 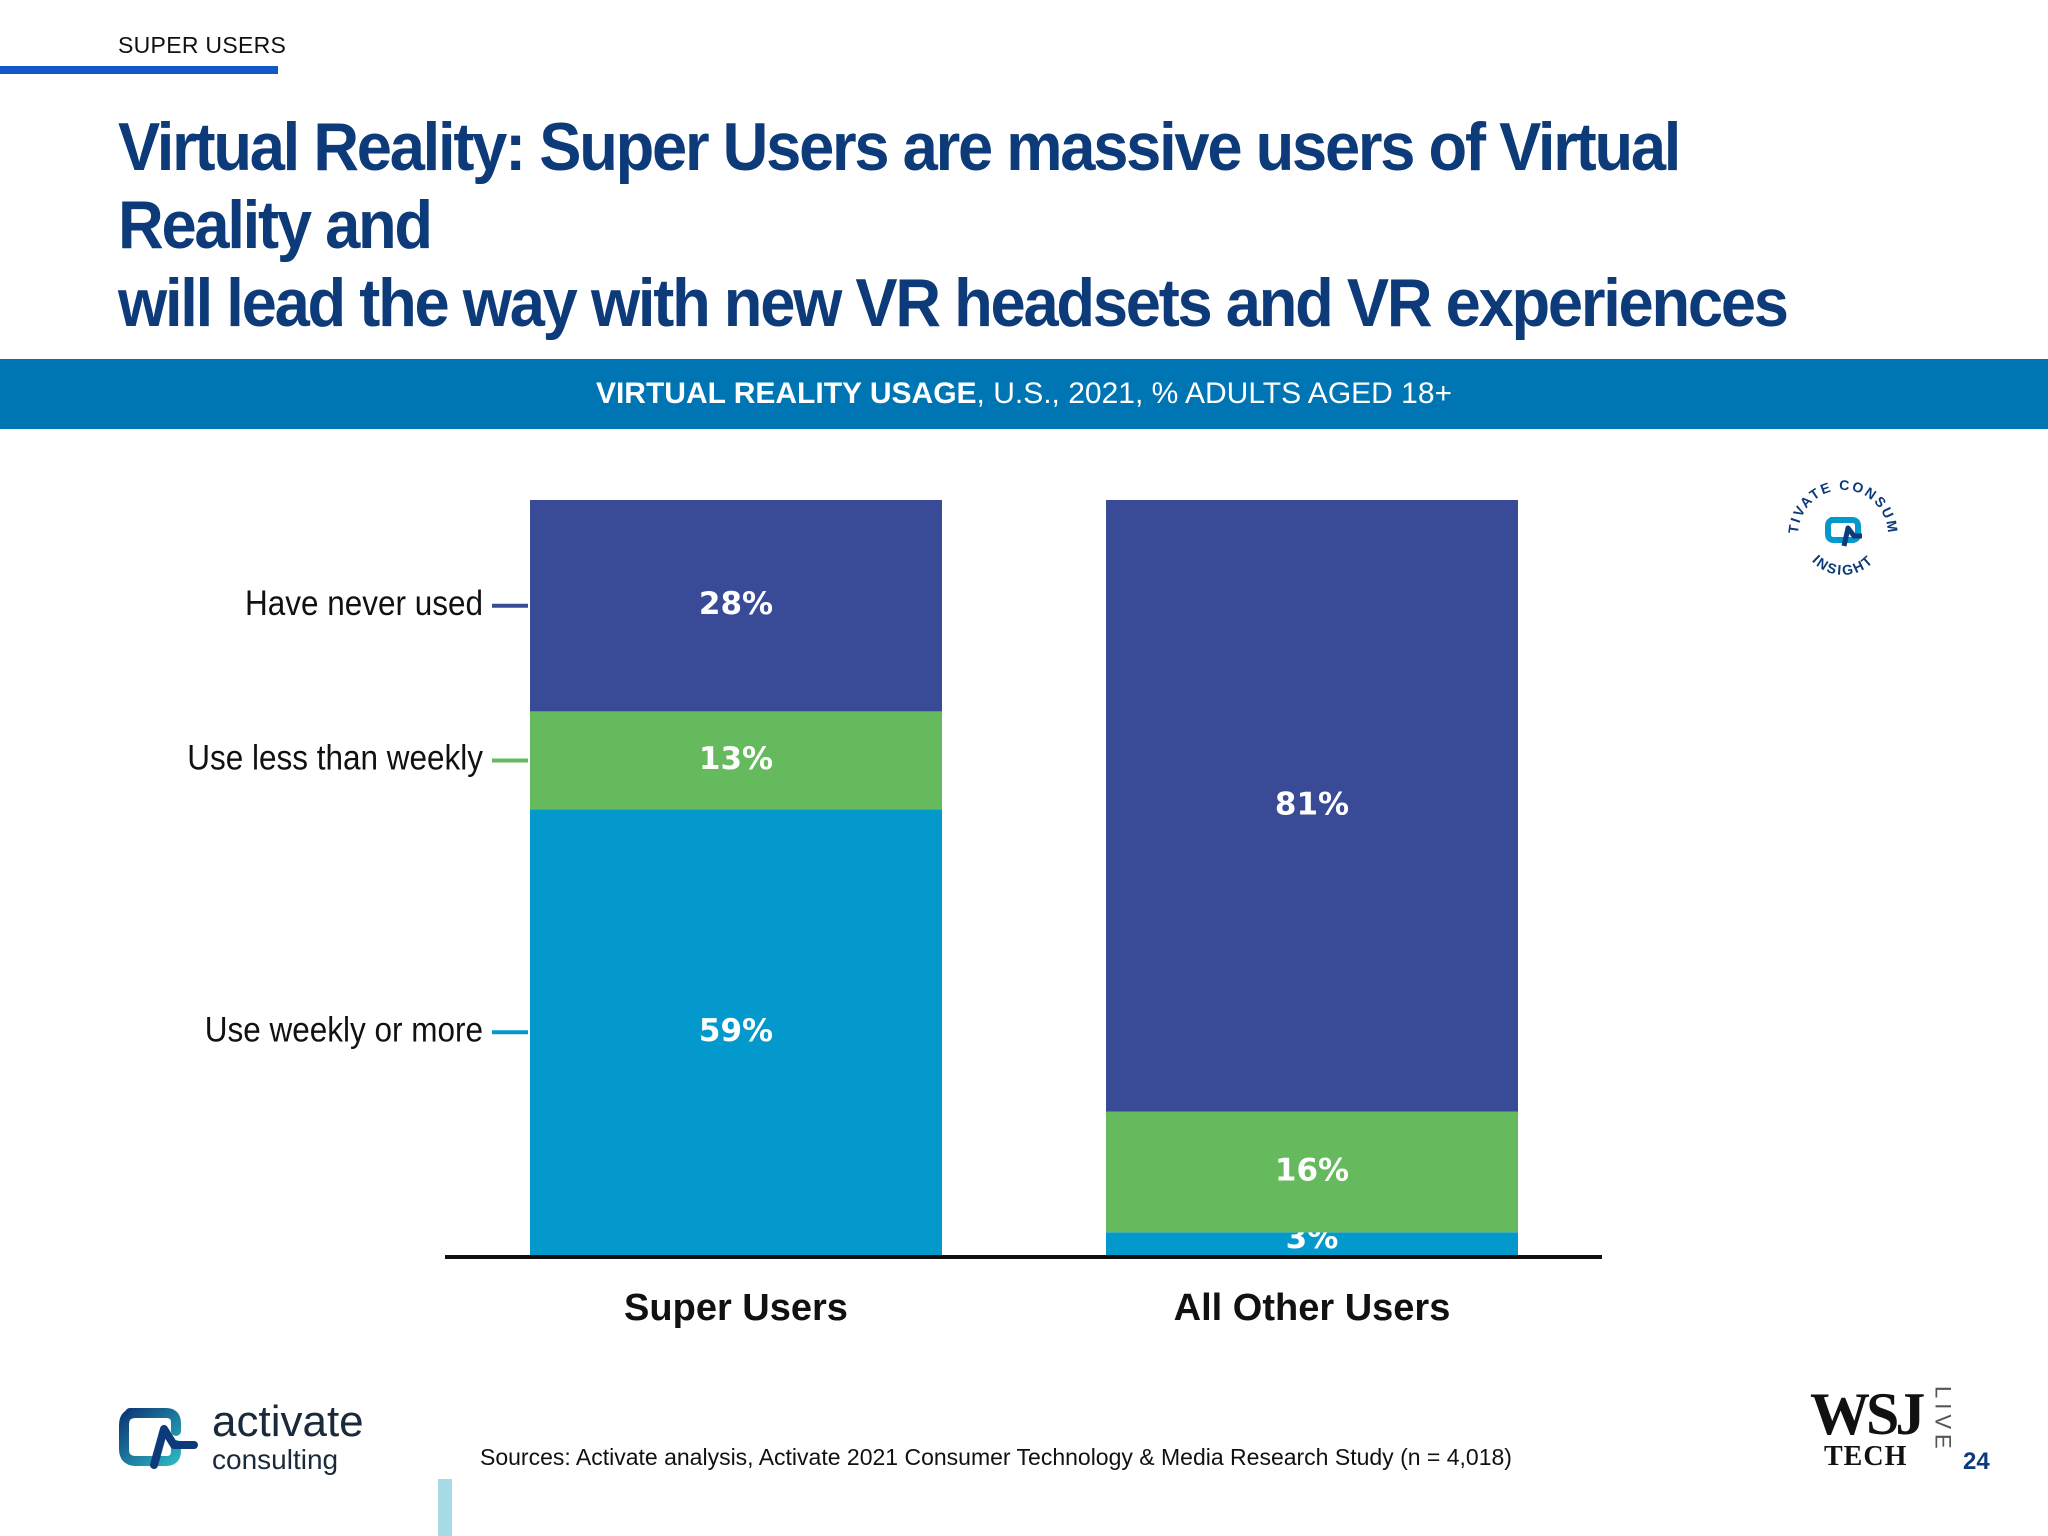 I want to click on banner-bold-text: VIRTUAL REALITY USAGE, so click(x=786, y=393).